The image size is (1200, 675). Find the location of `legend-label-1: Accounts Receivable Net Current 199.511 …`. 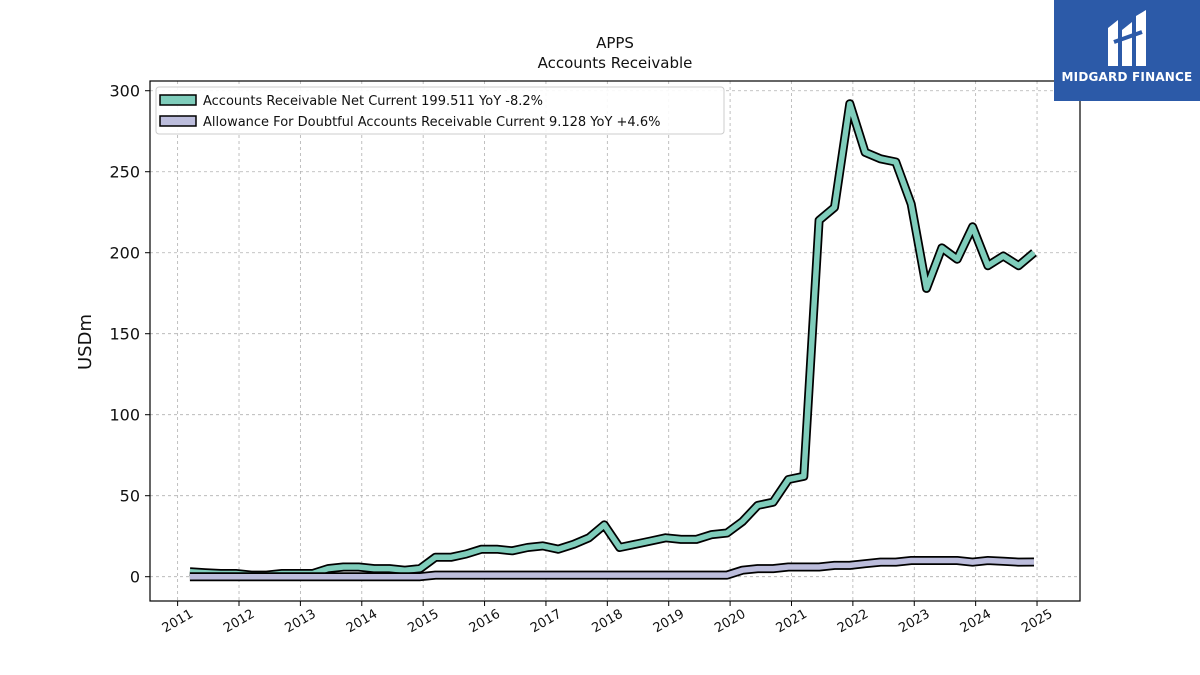

legend-label-1: Accounts Receivable Net Current 199.511 … is located at coordinates (373, 101).